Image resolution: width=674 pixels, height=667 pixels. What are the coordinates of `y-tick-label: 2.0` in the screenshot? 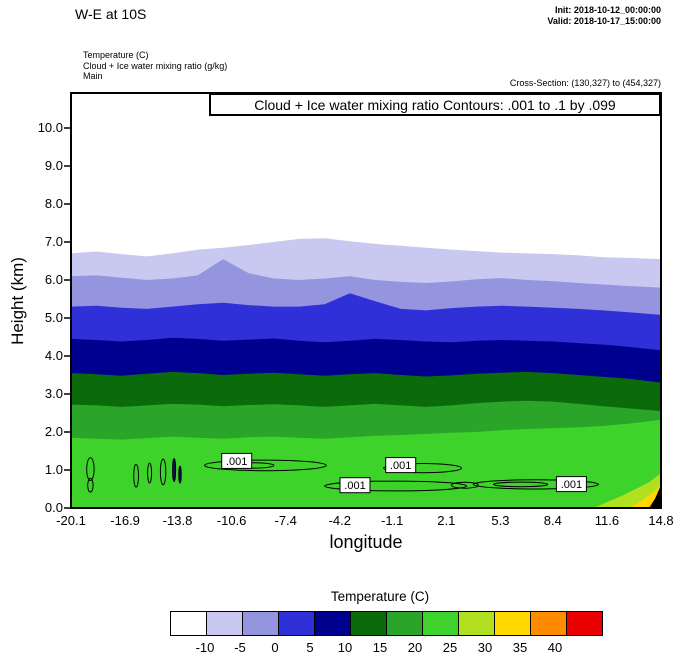 It's located at (53, 431).